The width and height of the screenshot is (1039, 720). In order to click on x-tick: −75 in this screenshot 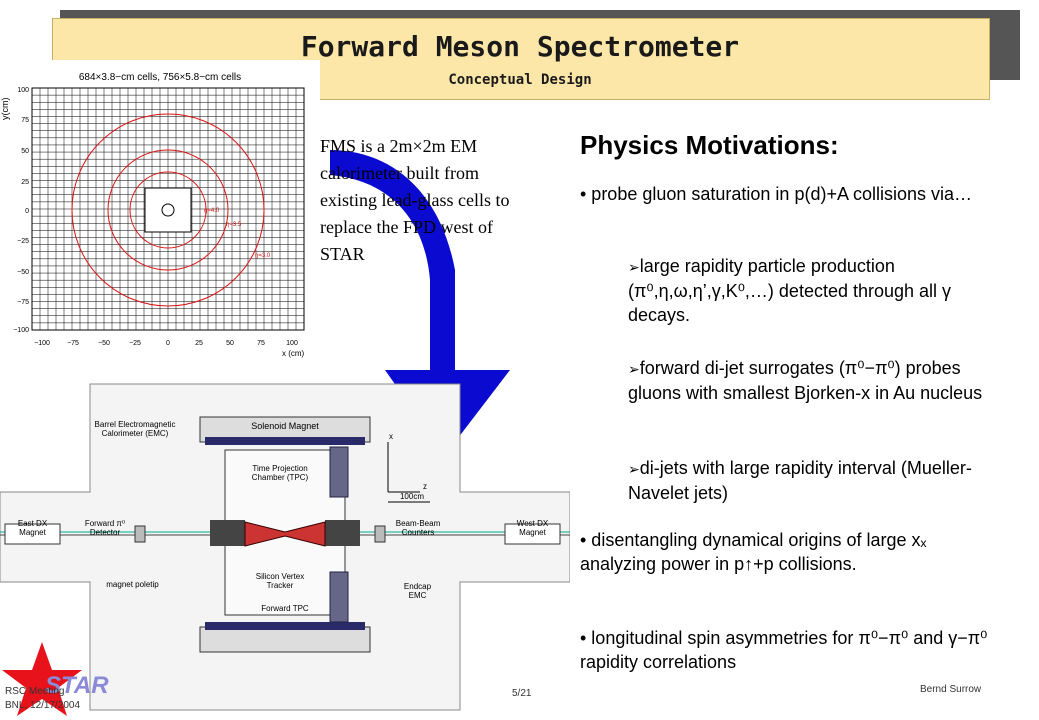, I will do `click(73, 343)`.